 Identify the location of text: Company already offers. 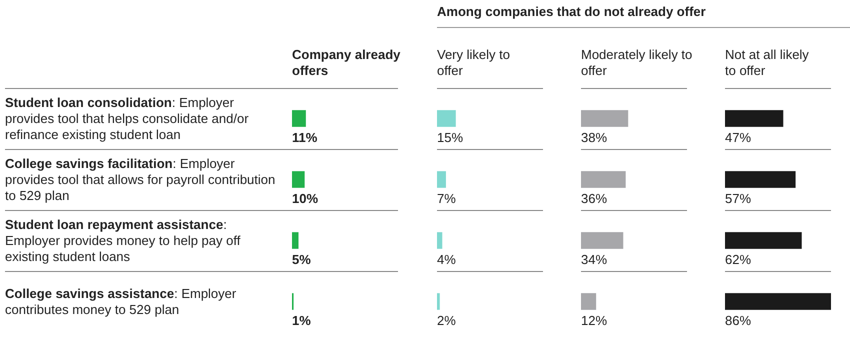
(347, 63).